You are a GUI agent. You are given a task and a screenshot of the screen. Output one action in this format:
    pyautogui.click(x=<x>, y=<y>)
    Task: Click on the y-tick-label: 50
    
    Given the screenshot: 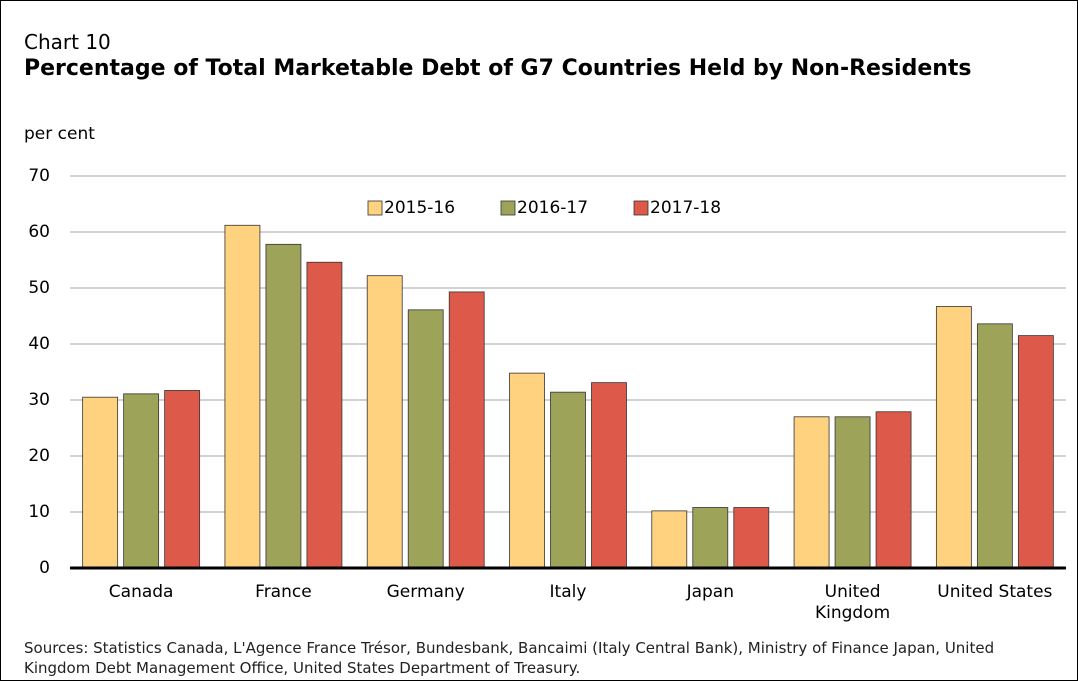 What is the action you would take?
    pyautogui.click(x=39, y=288)
    